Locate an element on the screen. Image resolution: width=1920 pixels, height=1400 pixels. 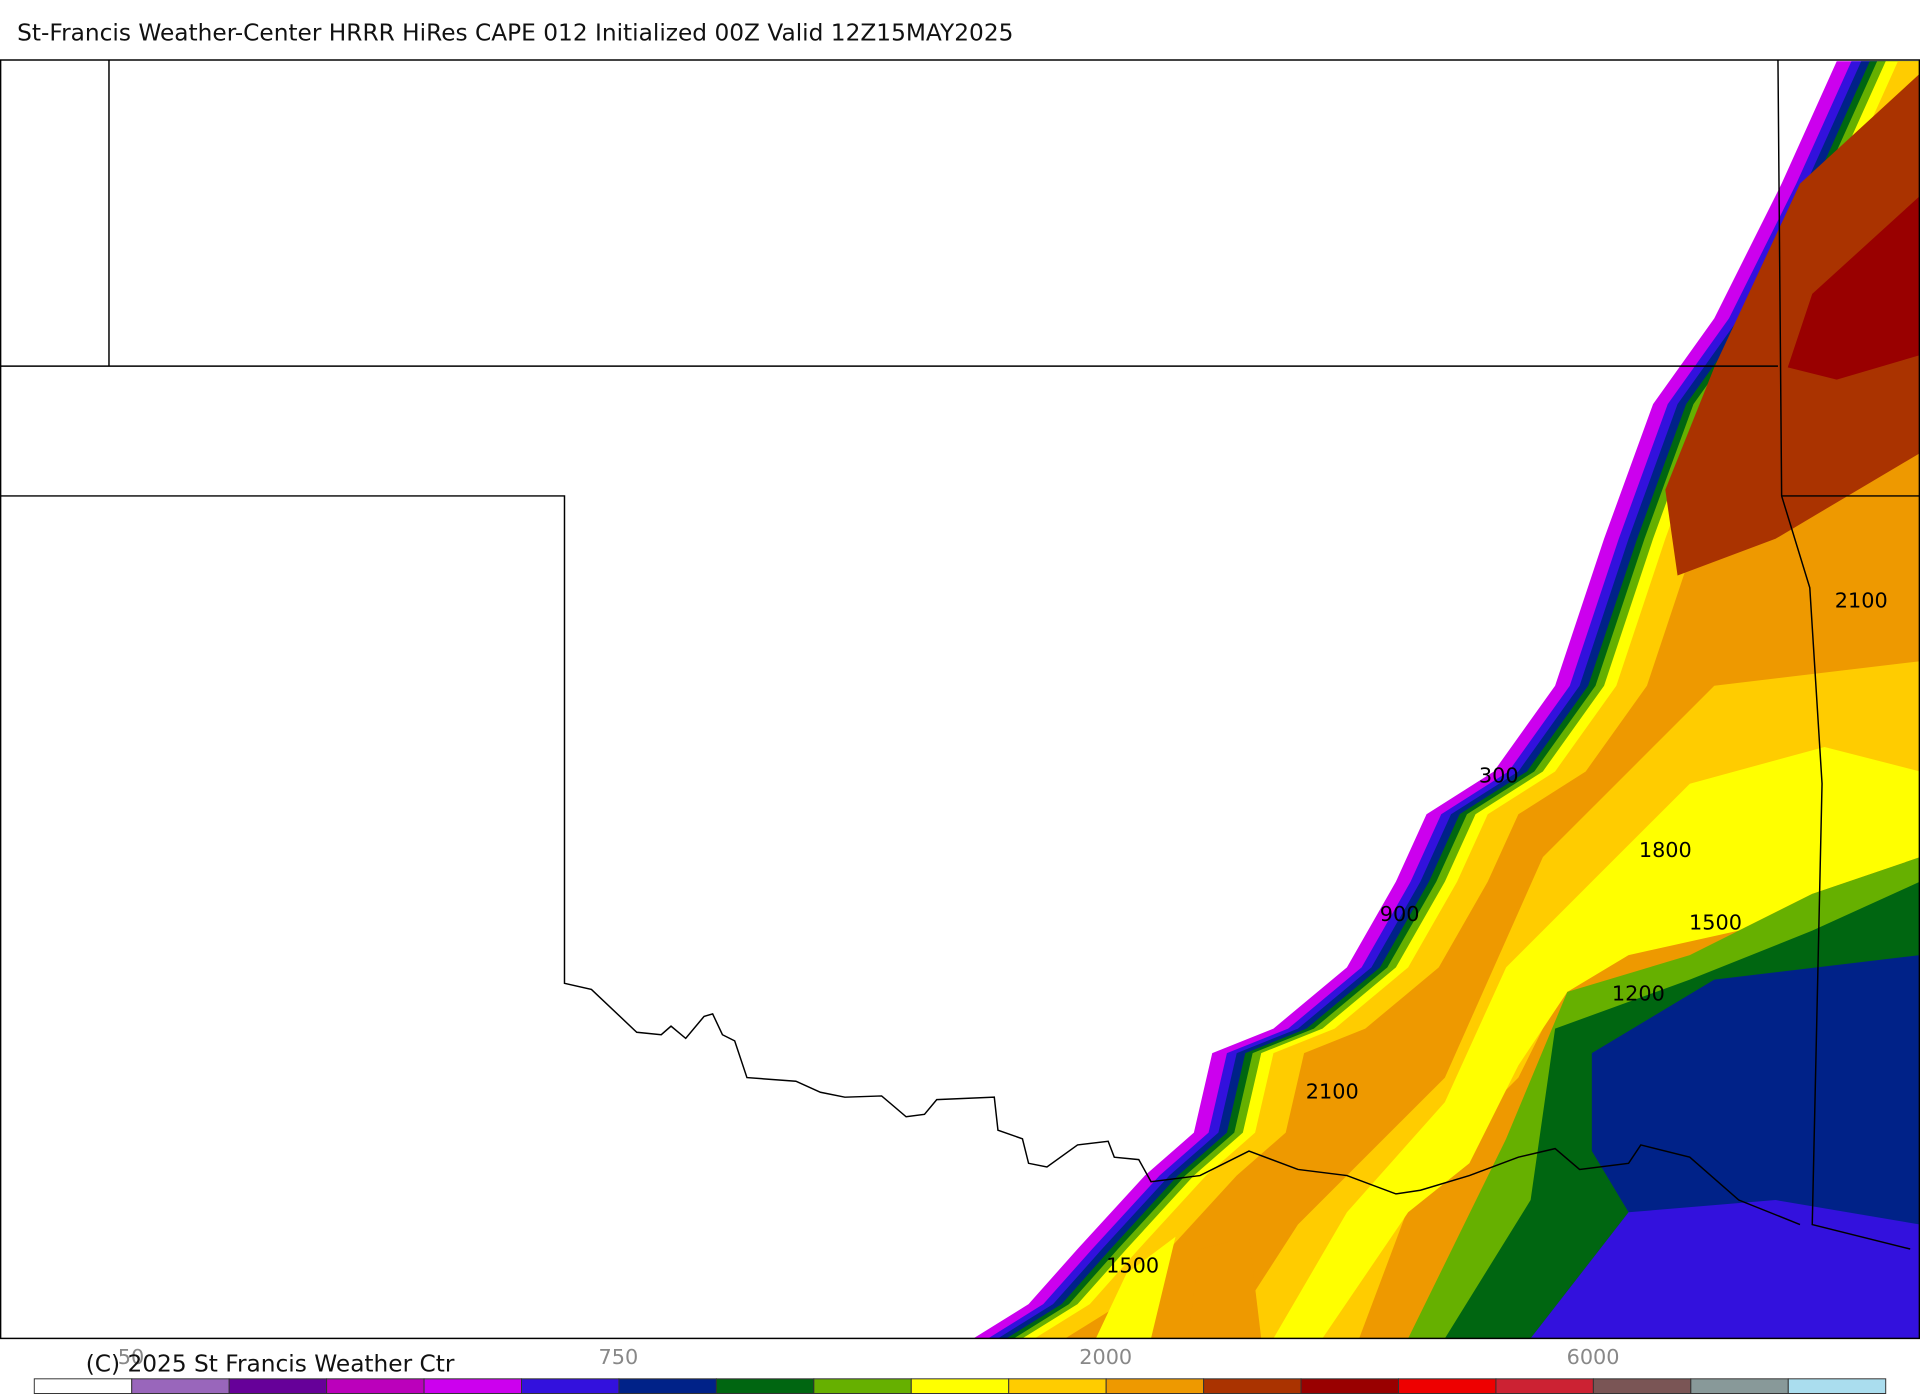
colorbar-label: 6000 is located at coordinates (1593, 1357).